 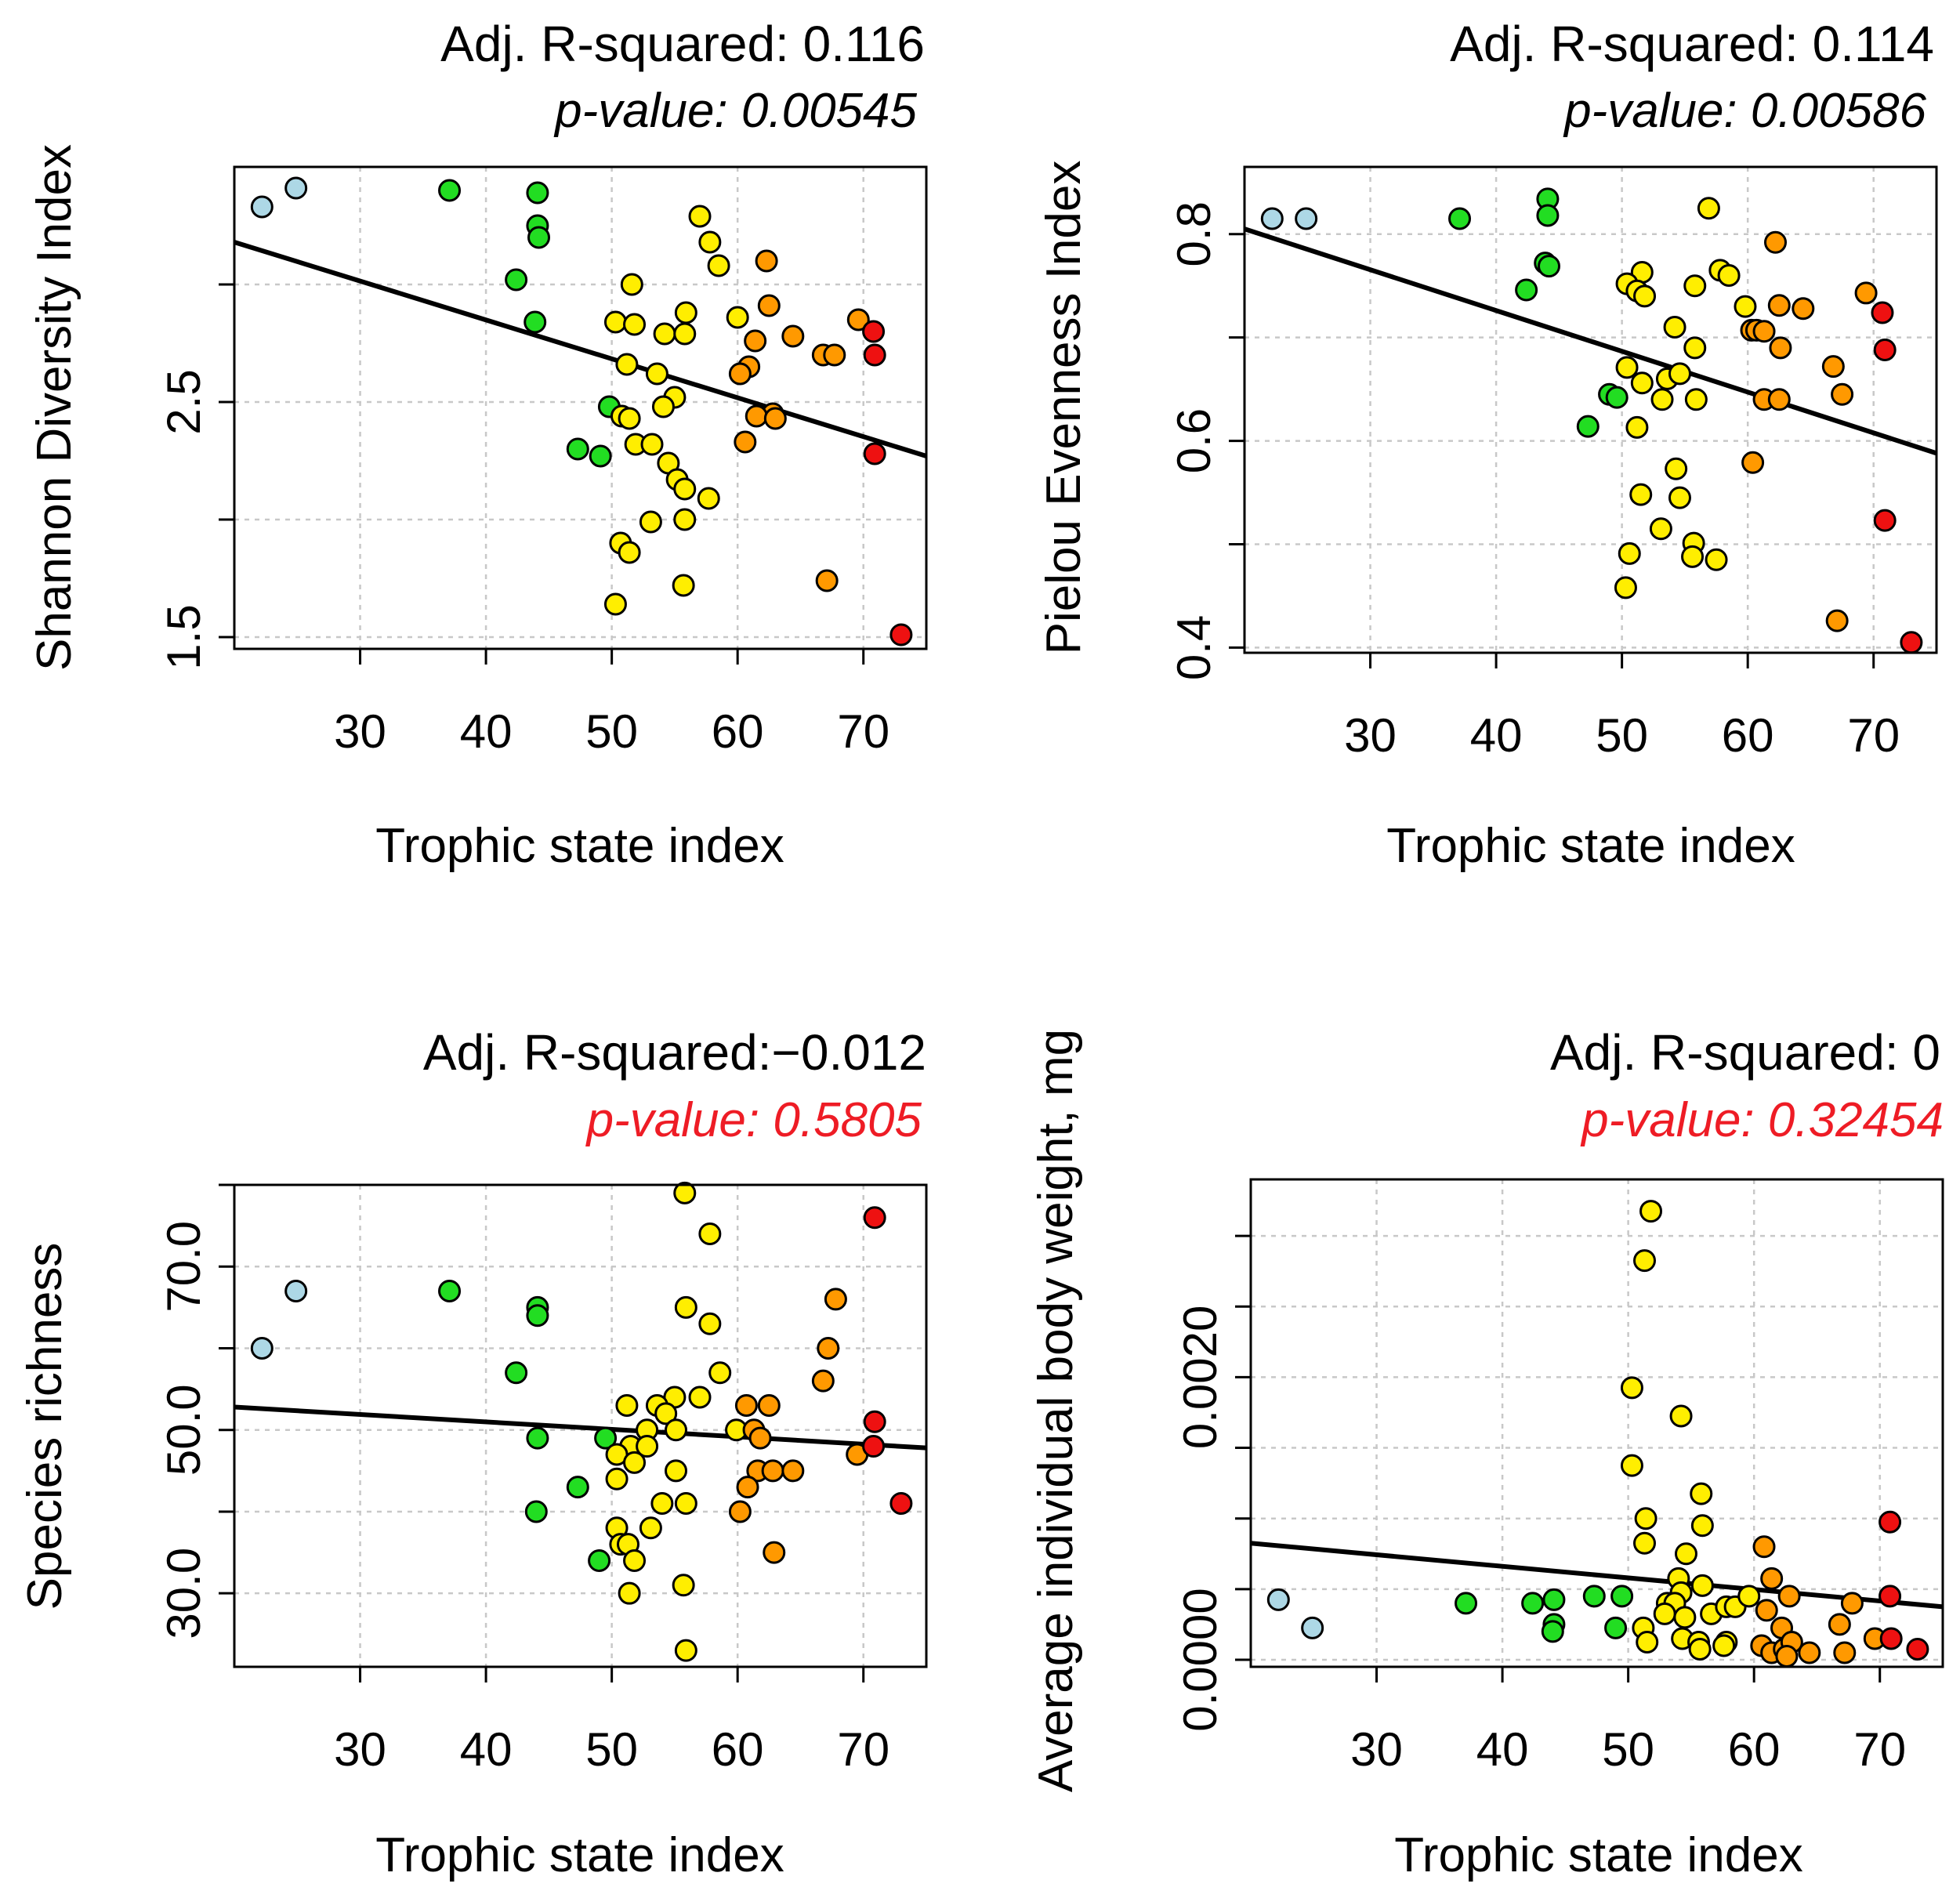 What do you see at coordinates (579, 1855) in the screenshot?
I see `xlabel-richness: Trophic state index` at bounding box center [579, 1855].